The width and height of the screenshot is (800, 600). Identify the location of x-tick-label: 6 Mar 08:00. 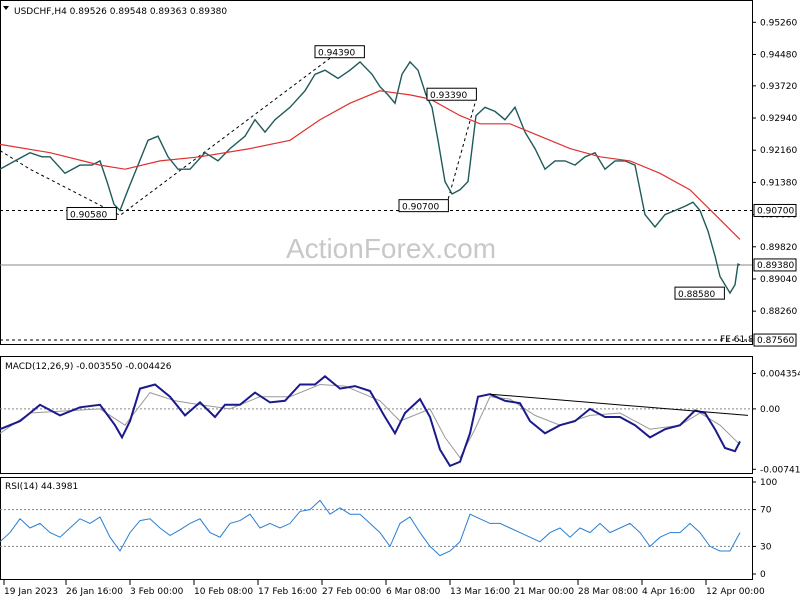
(413, 592).